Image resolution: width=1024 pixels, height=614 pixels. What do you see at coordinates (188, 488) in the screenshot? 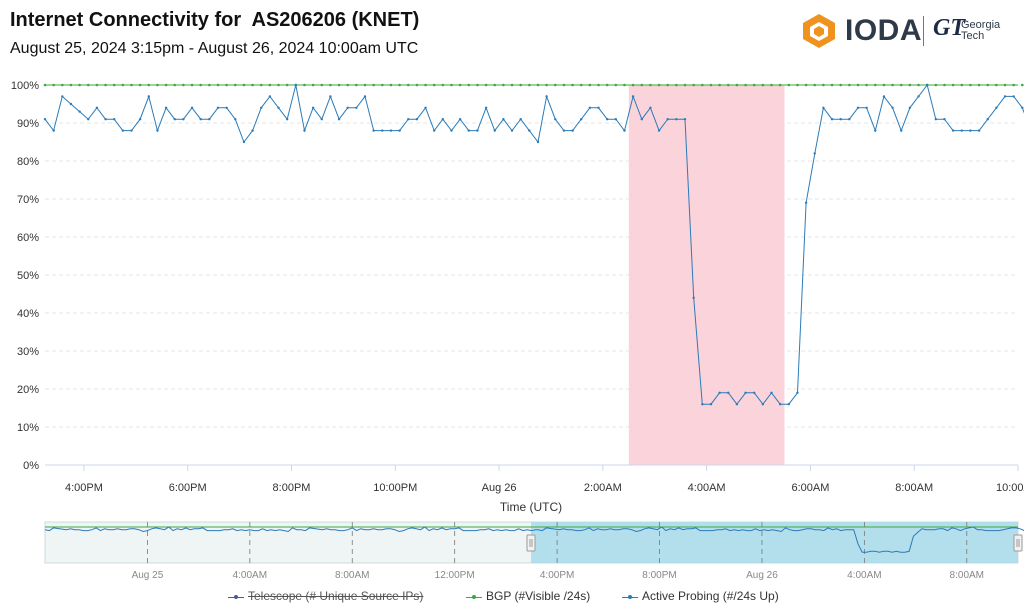
I see `x-tick-label: 6:00PM` at bounding box center [188, 488].